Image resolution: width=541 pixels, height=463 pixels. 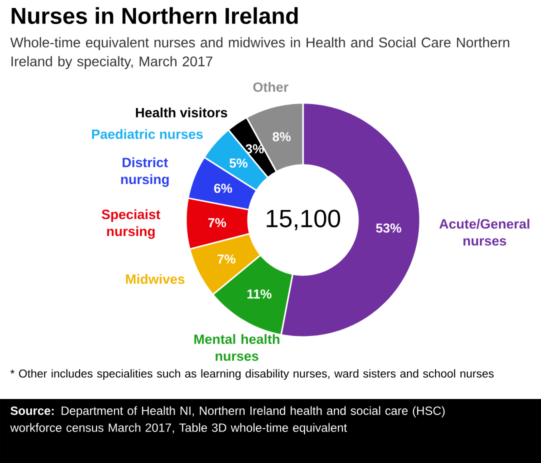 What do you see at coordinates (270, 87) in the screenshot?
I see `slice-label: Other` at bounding box center [270, 87].